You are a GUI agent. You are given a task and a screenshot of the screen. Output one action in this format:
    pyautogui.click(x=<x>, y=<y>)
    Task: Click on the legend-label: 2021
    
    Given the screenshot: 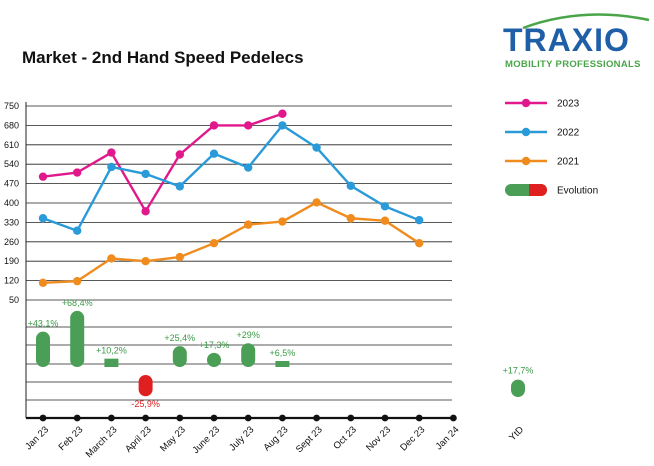 What is the action you would take?
    pyautogui.click(x=568, y=162)
    